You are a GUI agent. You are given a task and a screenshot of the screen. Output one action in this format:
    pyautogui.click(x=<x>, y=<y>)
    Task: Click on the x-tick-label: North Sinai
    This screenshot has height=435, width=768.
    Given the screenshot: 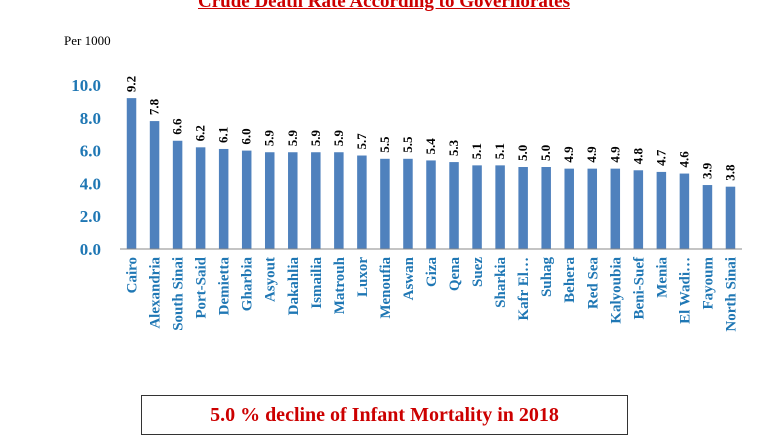 What is the action you would take?
    pyautogui.click(x=731, y=294)
    